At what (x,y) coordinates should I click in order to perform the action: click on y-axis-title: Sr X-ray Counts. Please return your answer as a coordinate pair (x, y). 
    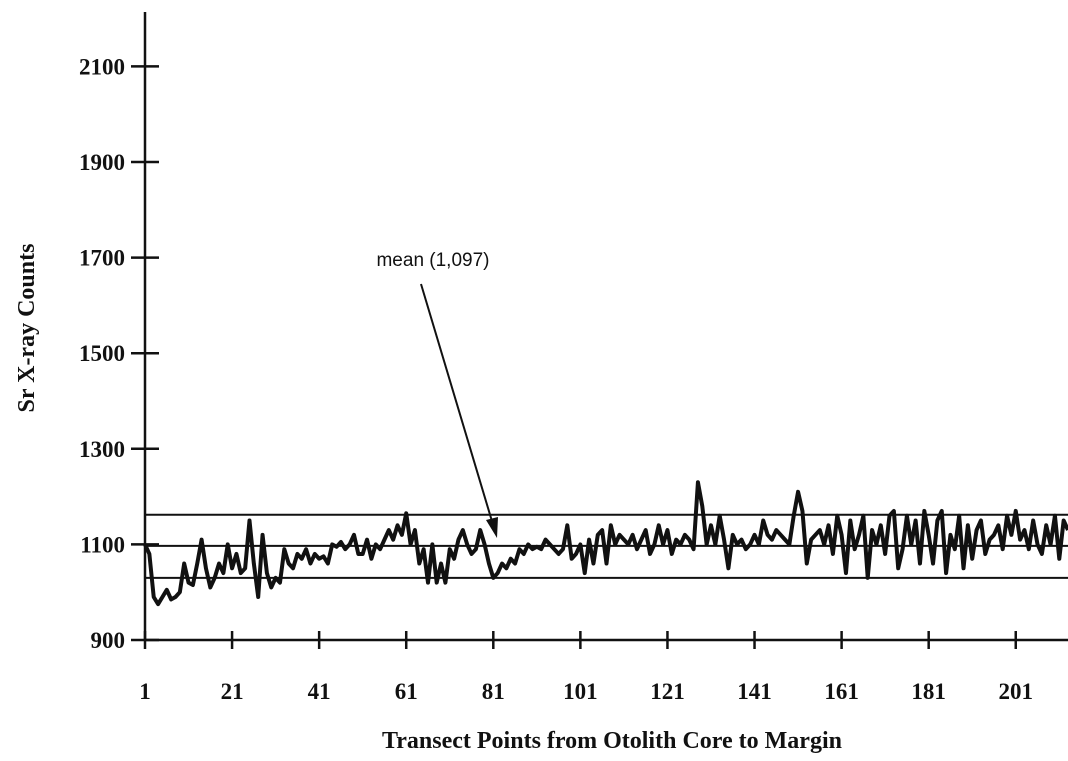
    Looking at the image, I should click on (27, 328).